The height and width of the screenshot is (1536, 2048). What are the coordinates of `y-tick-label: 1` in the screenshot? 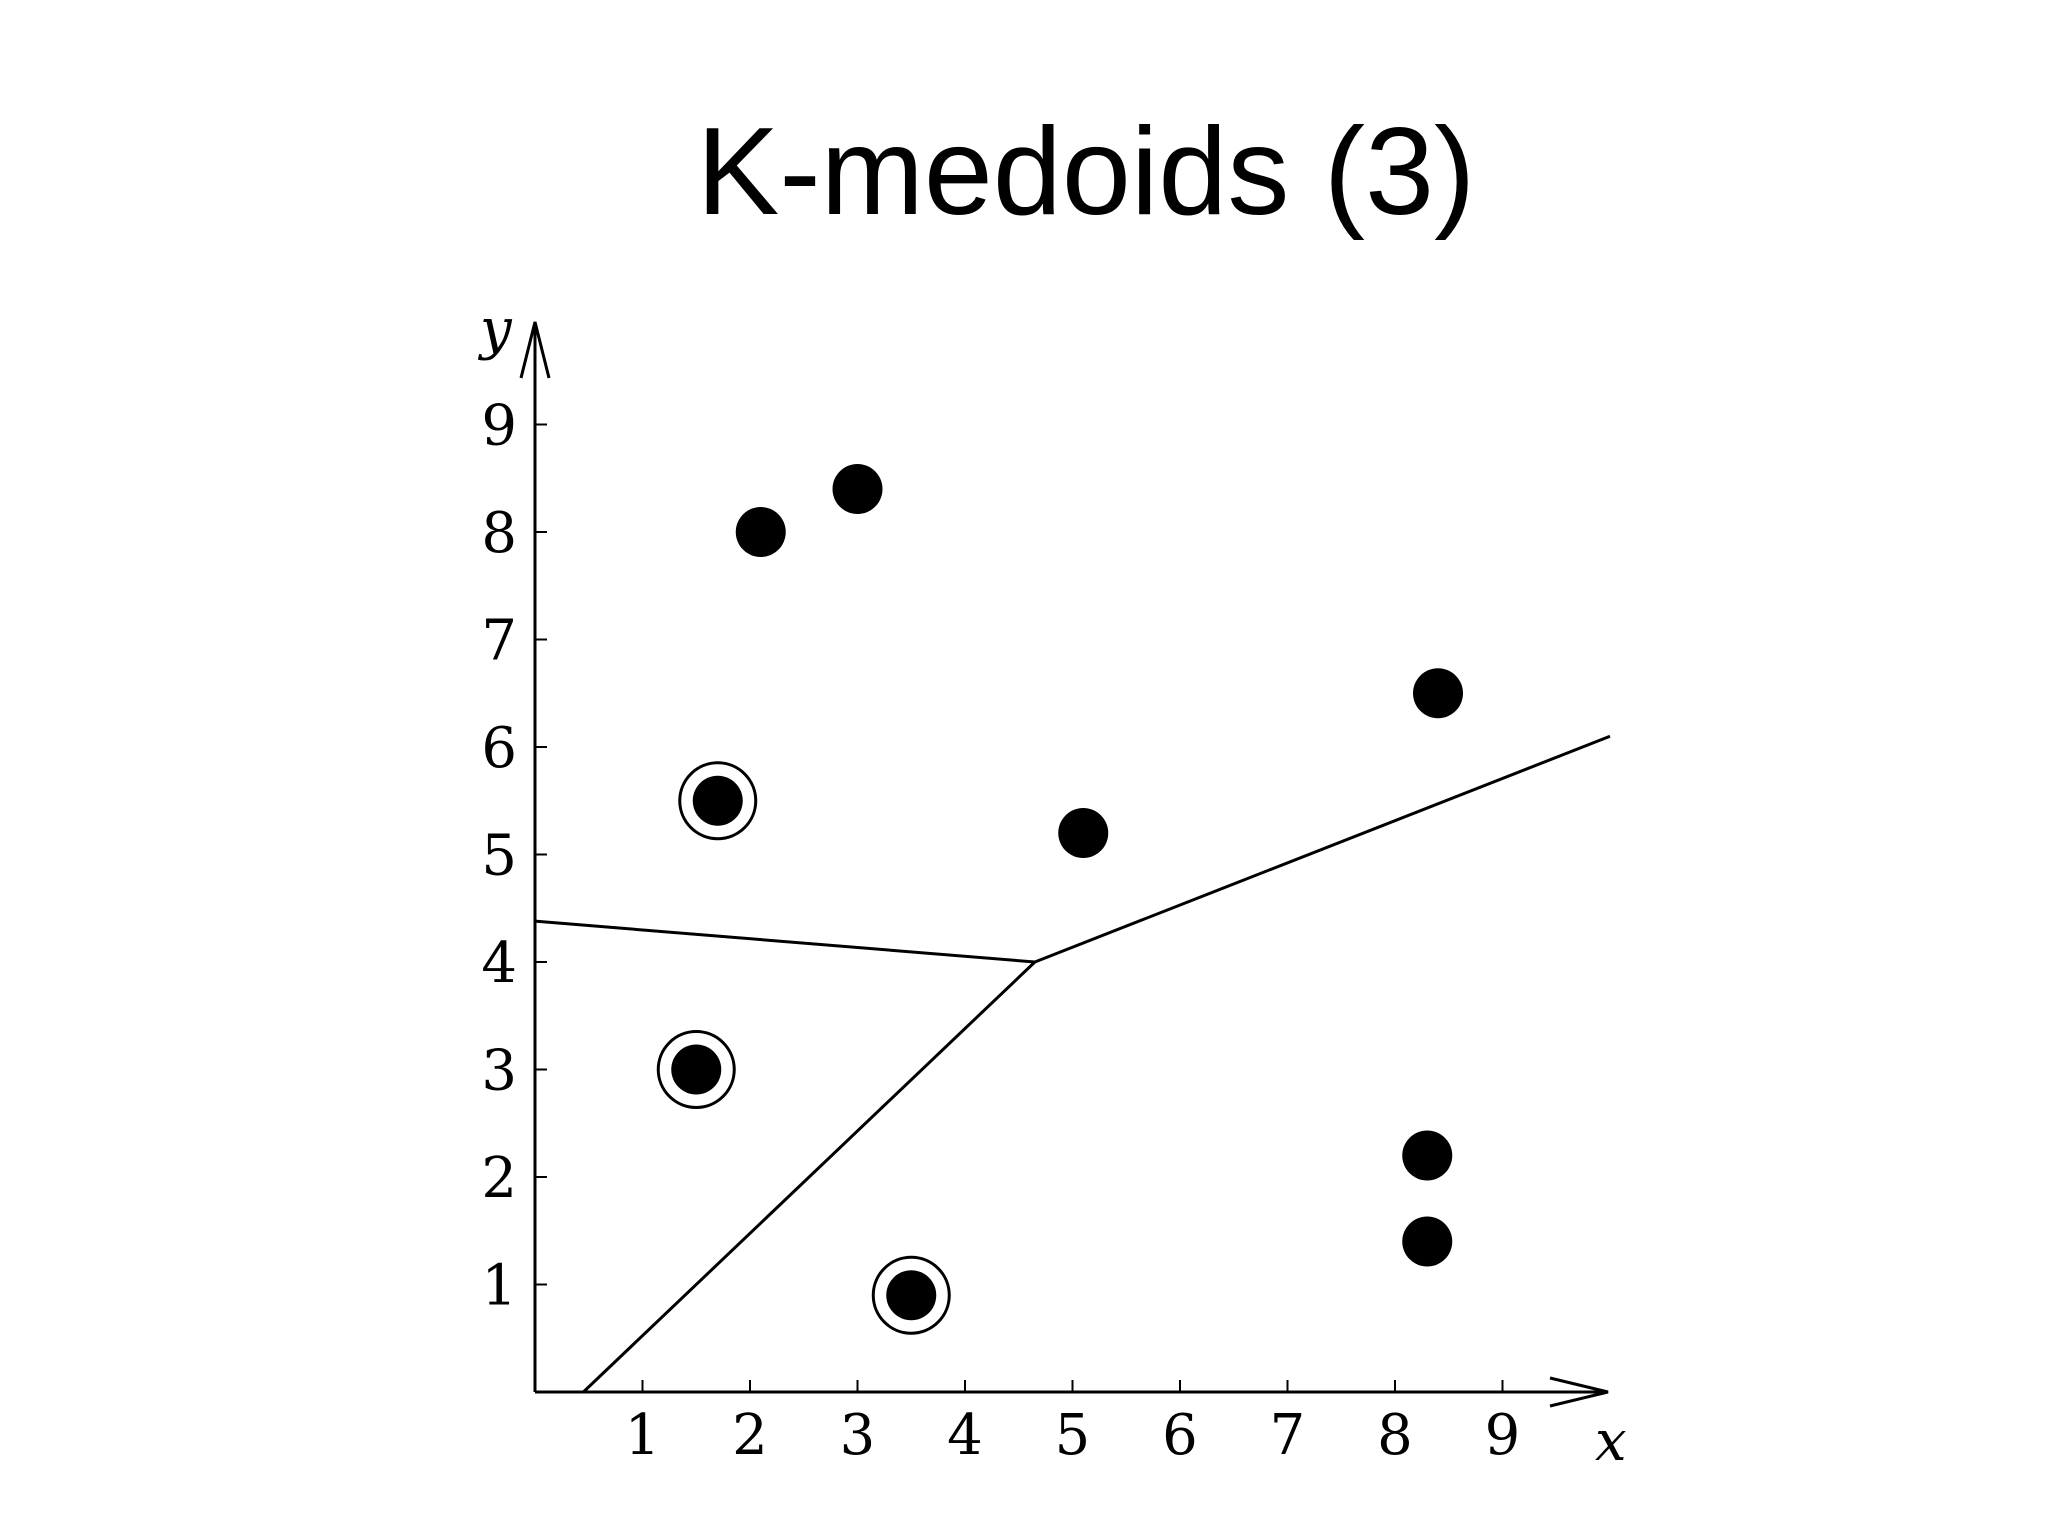 It's located at (499, 1286).